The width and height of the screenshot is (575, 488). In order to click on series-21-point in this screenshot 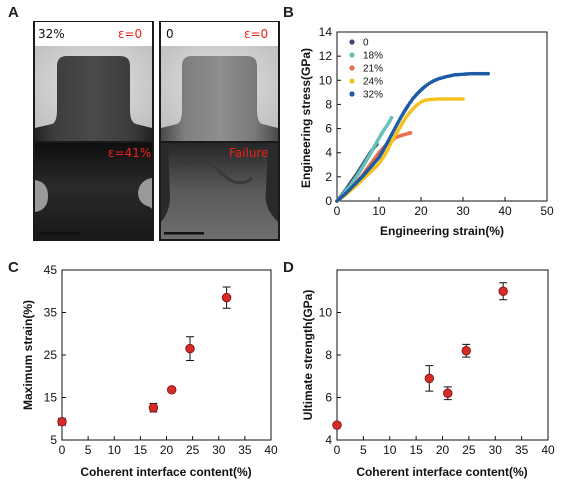, I will do `click(410, 132)`.